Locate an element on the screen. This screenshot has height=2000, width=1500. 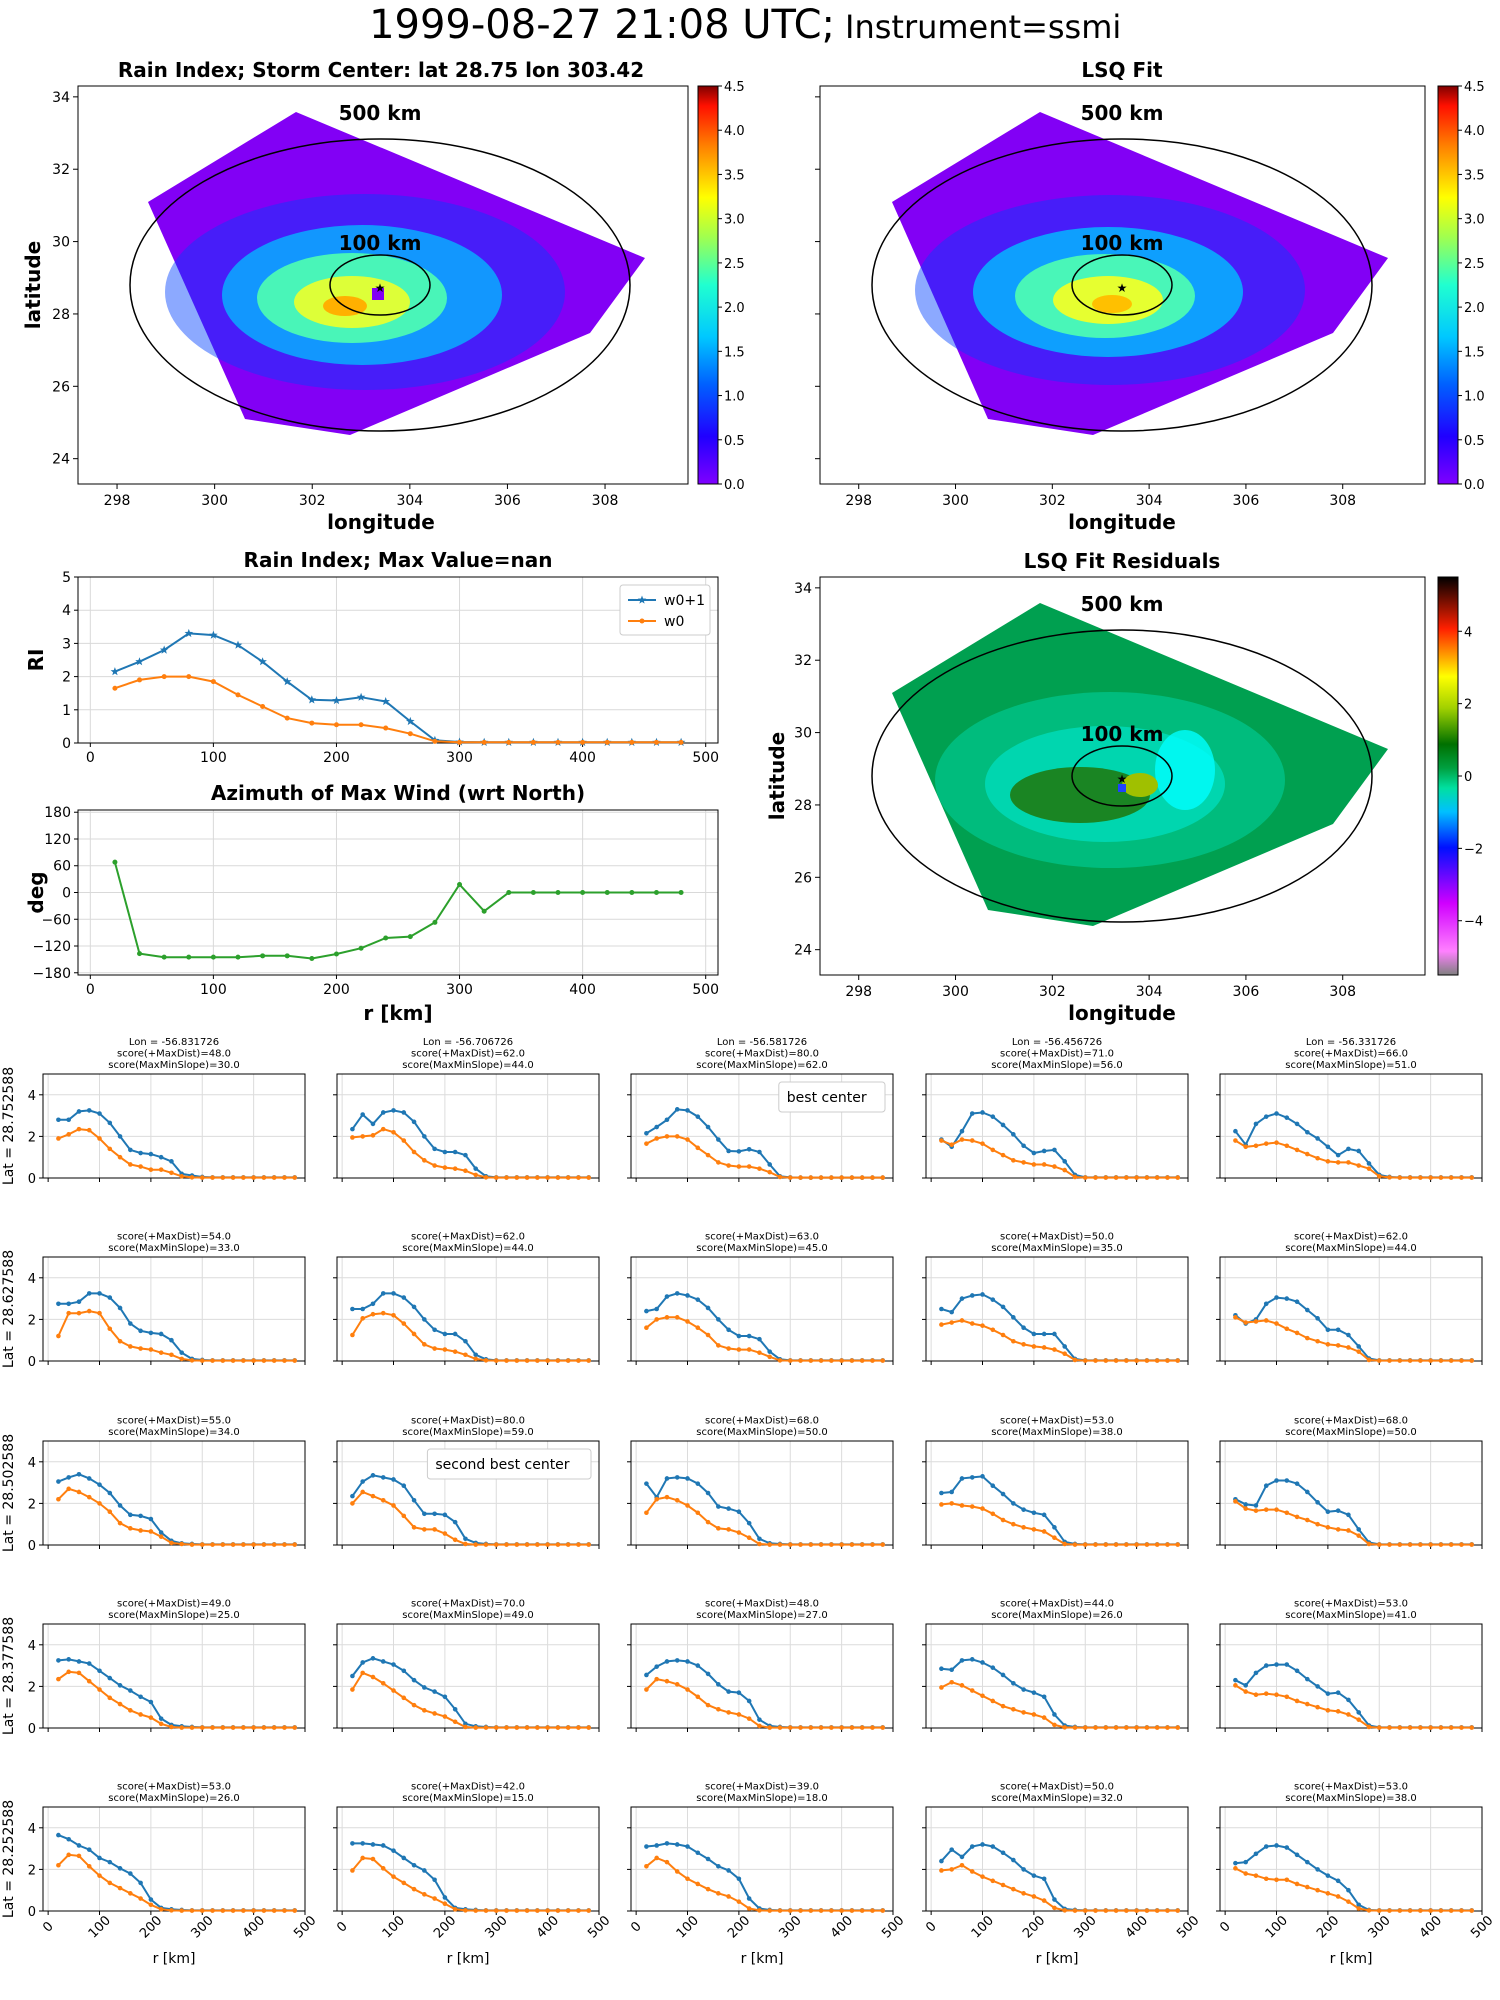
x-tick-label: 500 is located at coordinates (705, 758).